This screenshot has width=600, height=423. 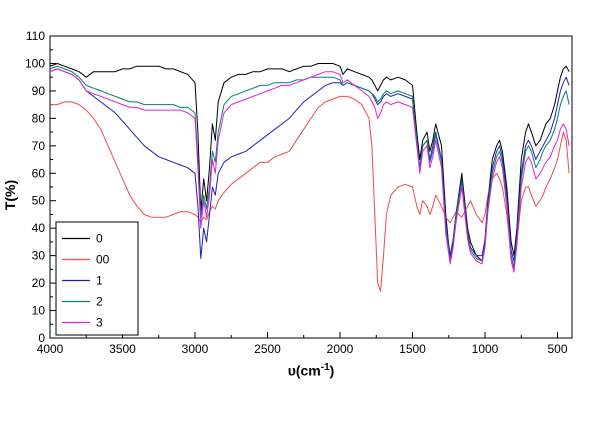 I want to click on legend-label-3: 3, so click(x=99, y=323).